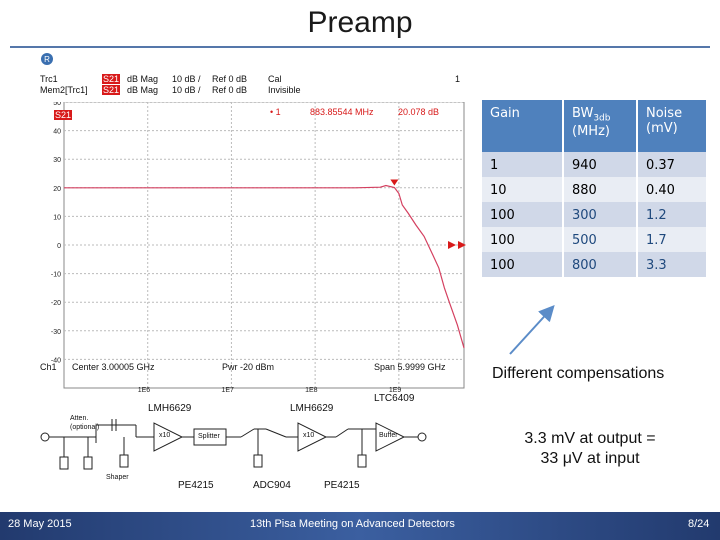 The height and width of the screenshot is (540, 720). I want to click on header-noise: Noise (mV), so click(672, 126).